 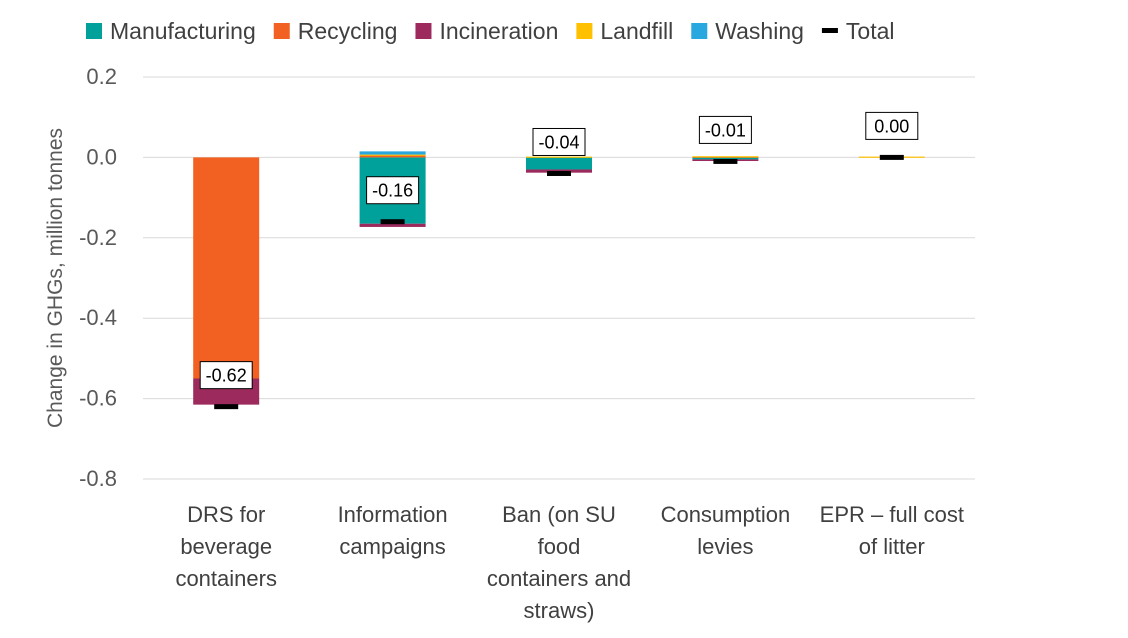 I want to click on y-tick-label: 0.0, so click(x=101, y=156).